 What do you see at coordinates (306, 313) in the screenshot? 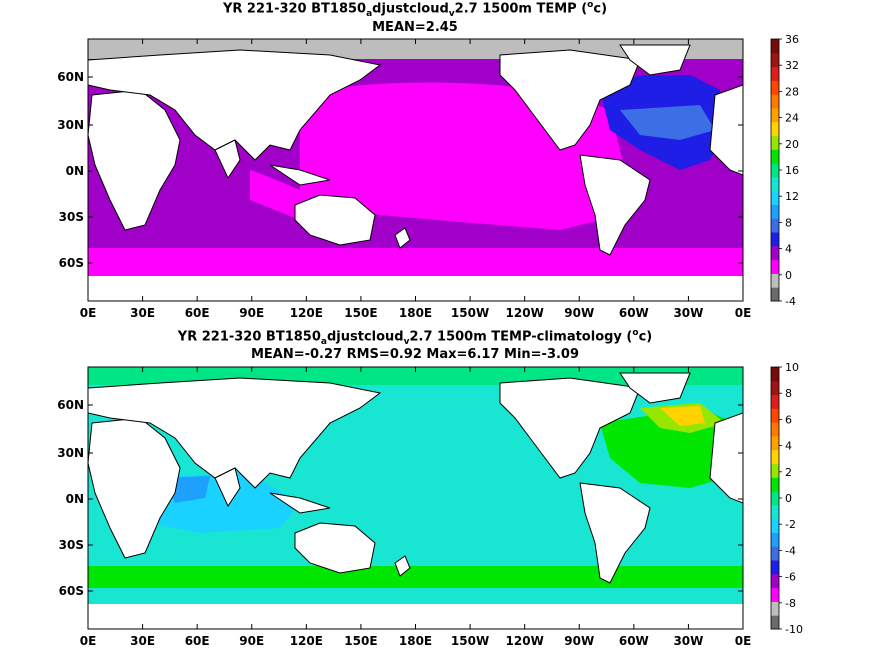
I see `x-tick-label: 120E` at bounding box center [306, 313].